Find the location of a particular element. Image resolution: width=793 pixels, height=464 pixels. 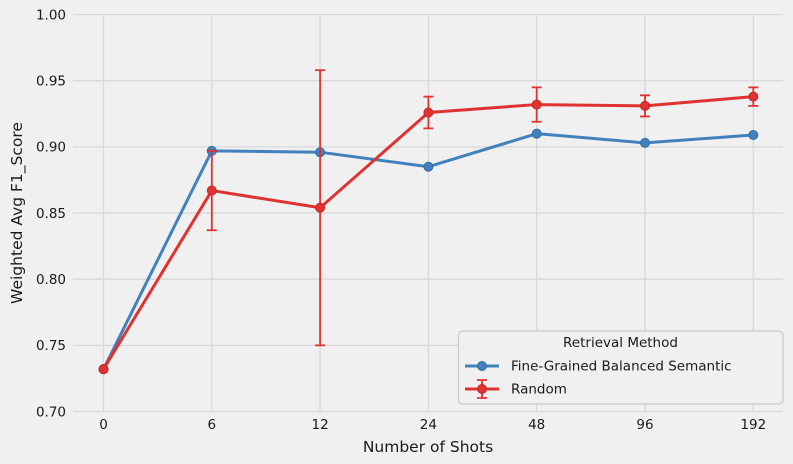

legend-label-fine-grained: Fine-Grained Balanced Semantic is located at coordinates (621, 367).